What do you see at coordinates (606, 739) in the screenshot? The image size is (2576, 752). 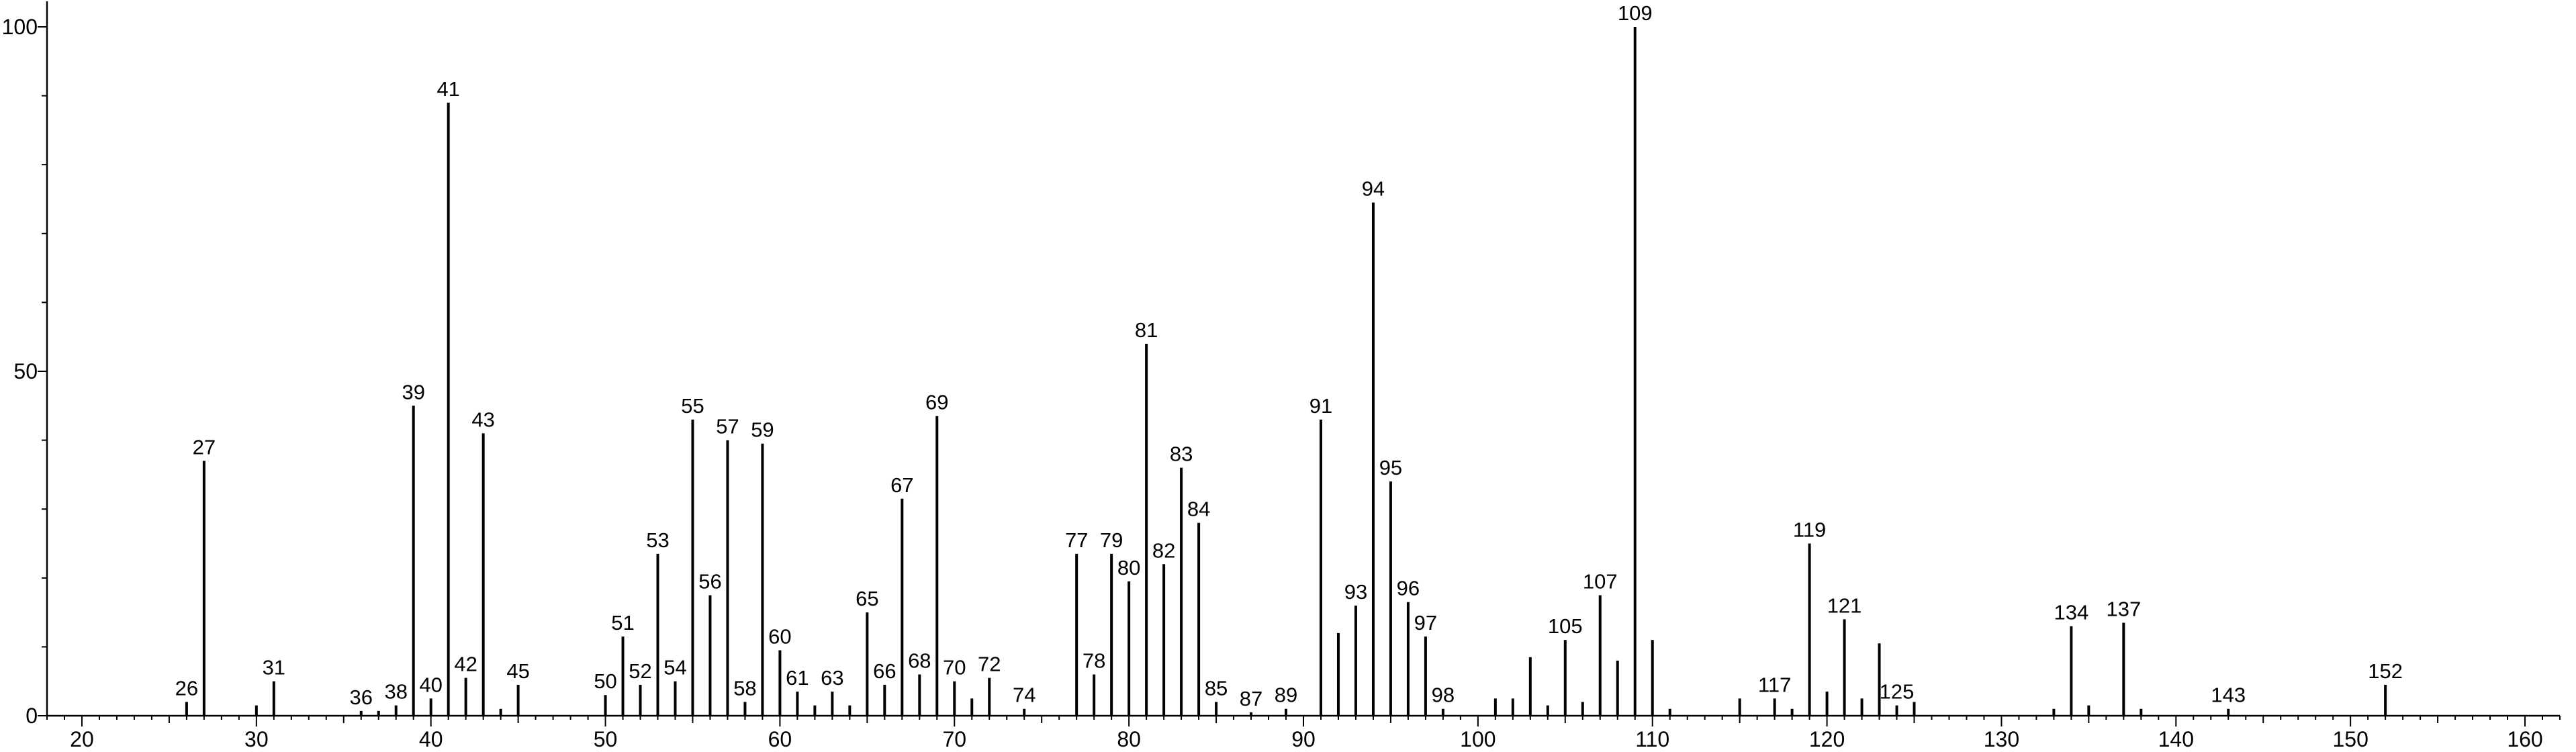 I see `x-tick-label: 50` at bounding box center [606, 739].